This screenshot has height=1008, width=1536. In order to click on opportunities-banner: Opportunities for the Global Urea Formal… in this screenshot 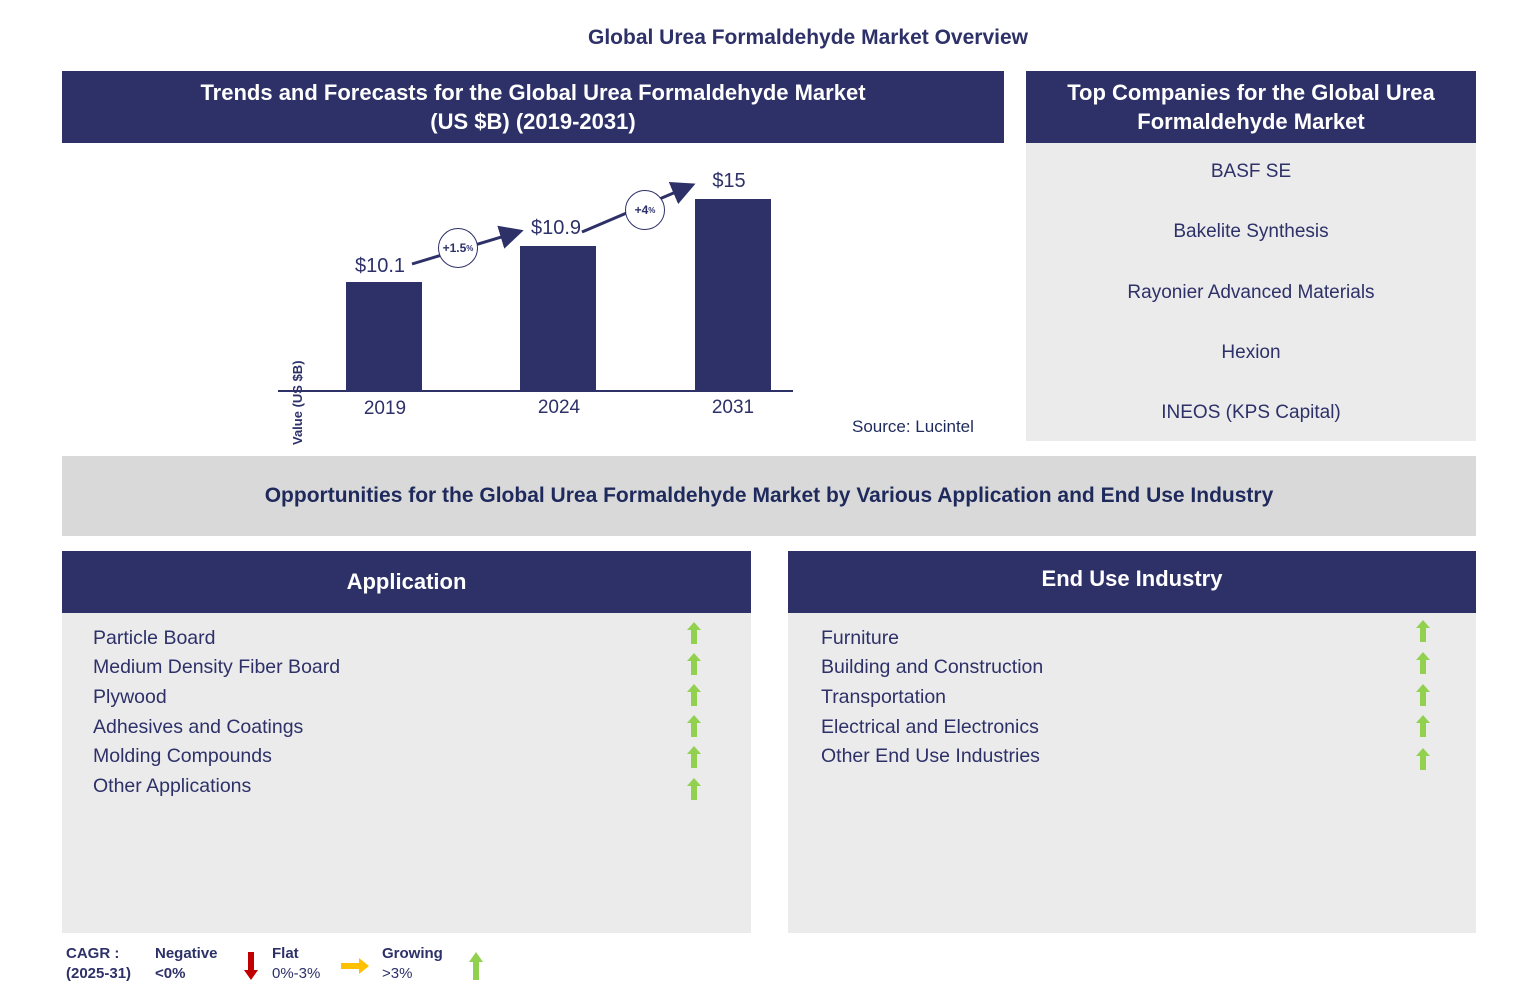, I will do `click(769, 496)`.